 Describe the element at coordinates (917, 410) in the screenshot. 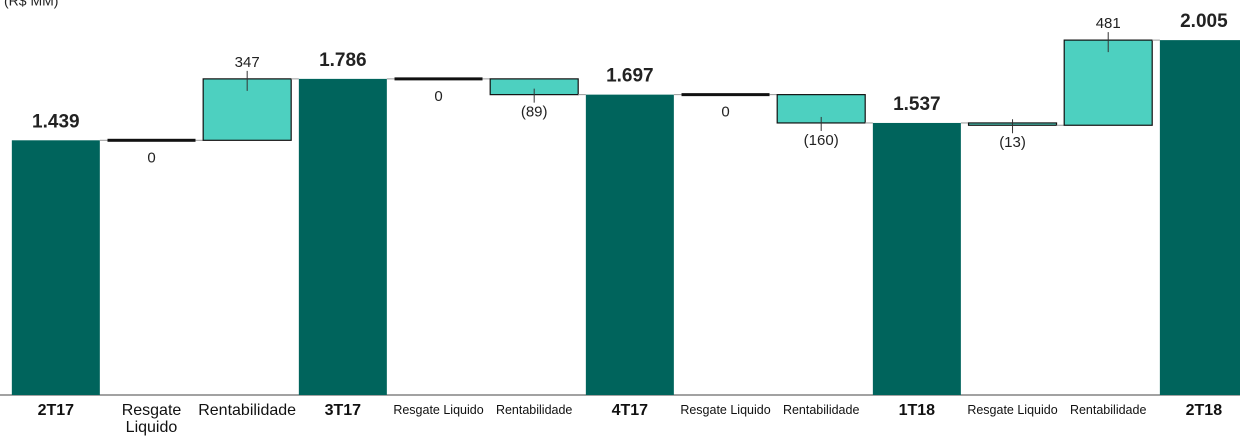

I see `x-tick-label: 1T18` at that location.